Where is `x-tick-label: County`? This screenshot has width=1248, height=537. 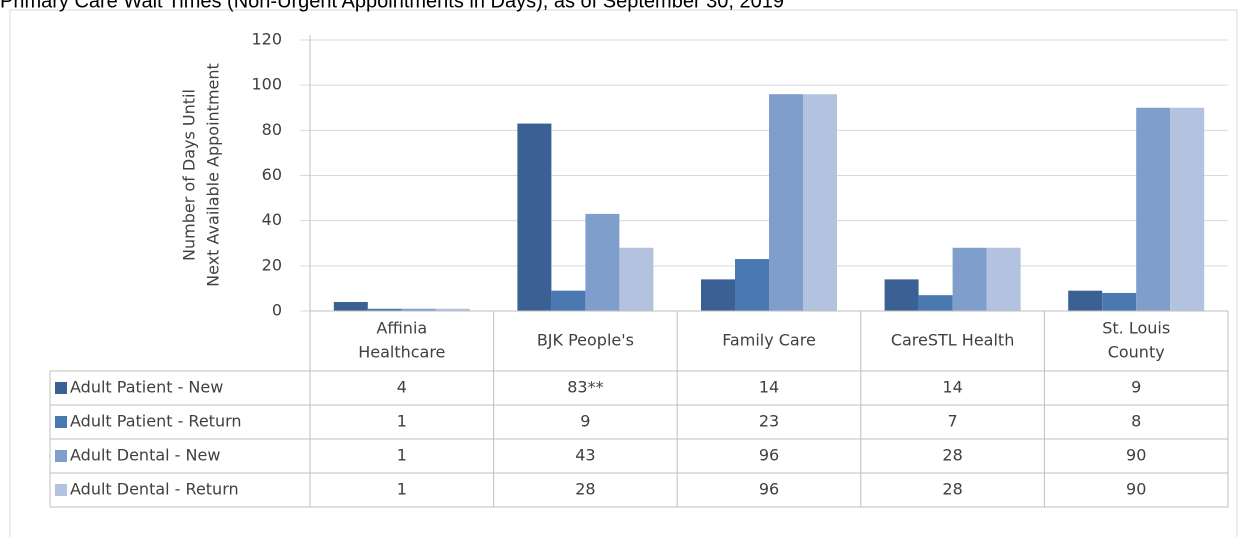
x-tick-label: County is located at coordinates (1136, 352).